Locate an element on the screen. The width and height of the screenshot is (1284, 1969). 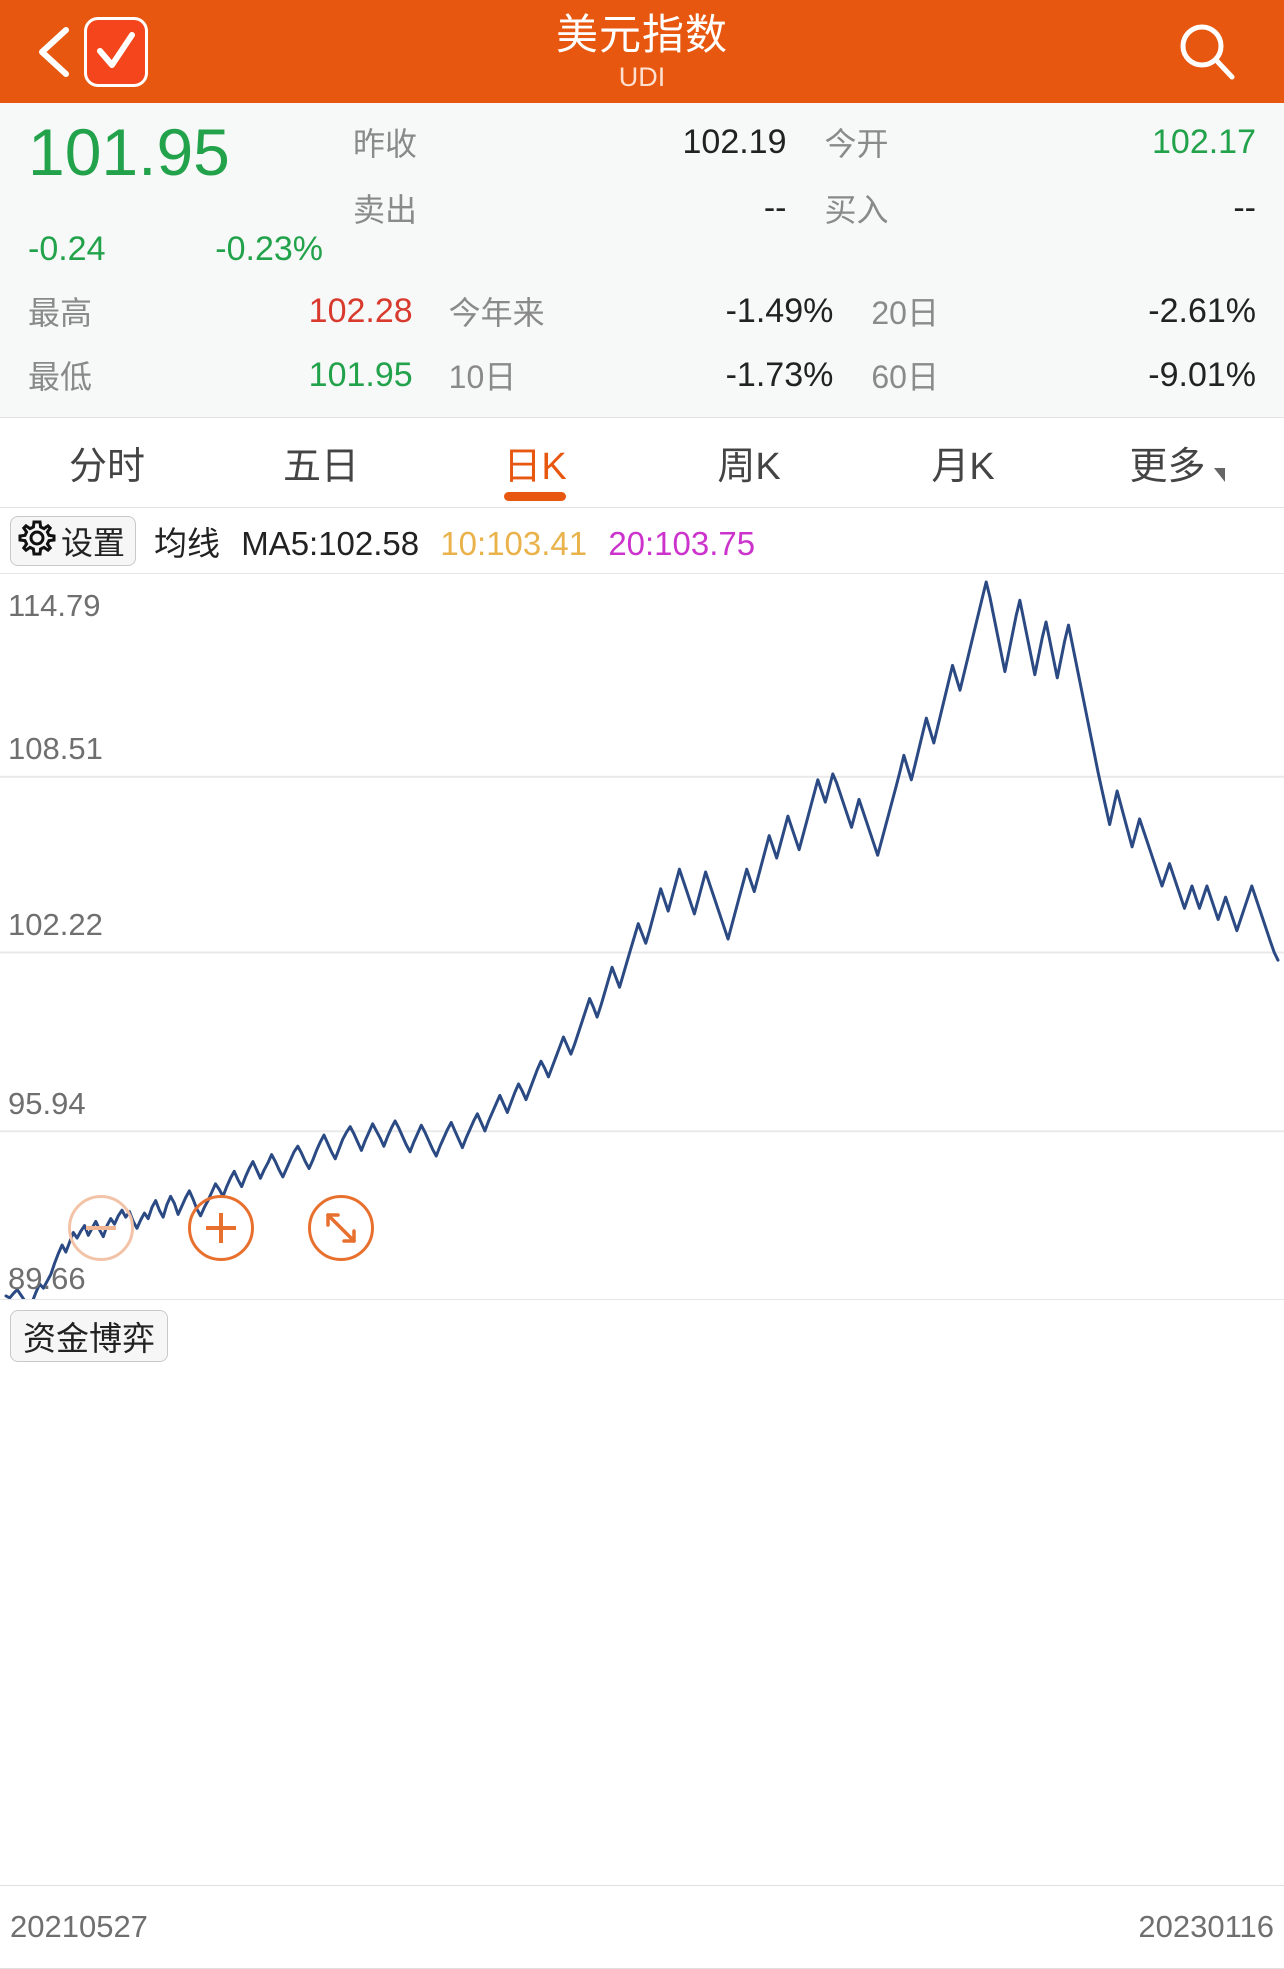
tab-more: 更多 is located at coordinates (1177, 462).